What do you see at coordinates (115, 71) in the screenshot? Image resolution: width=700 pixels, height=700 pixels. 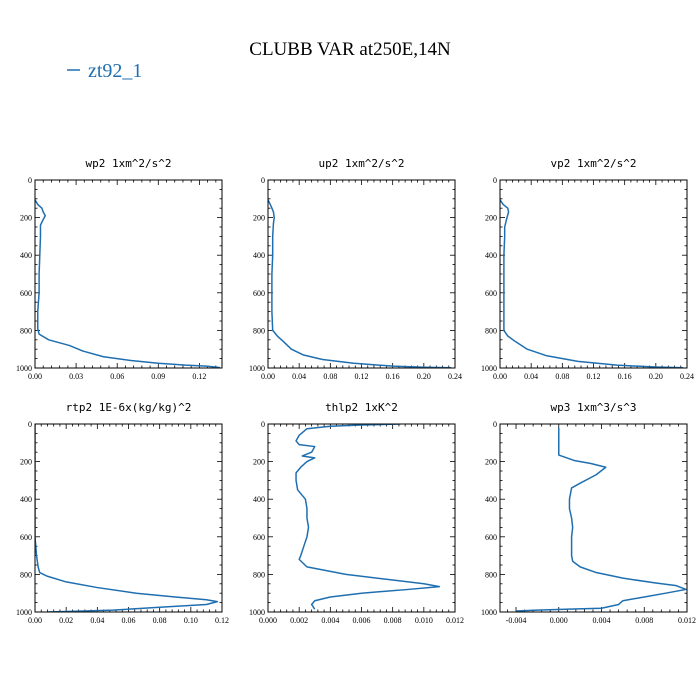 I see `legend-label: zt92_1` at bounding box center [115, 71].